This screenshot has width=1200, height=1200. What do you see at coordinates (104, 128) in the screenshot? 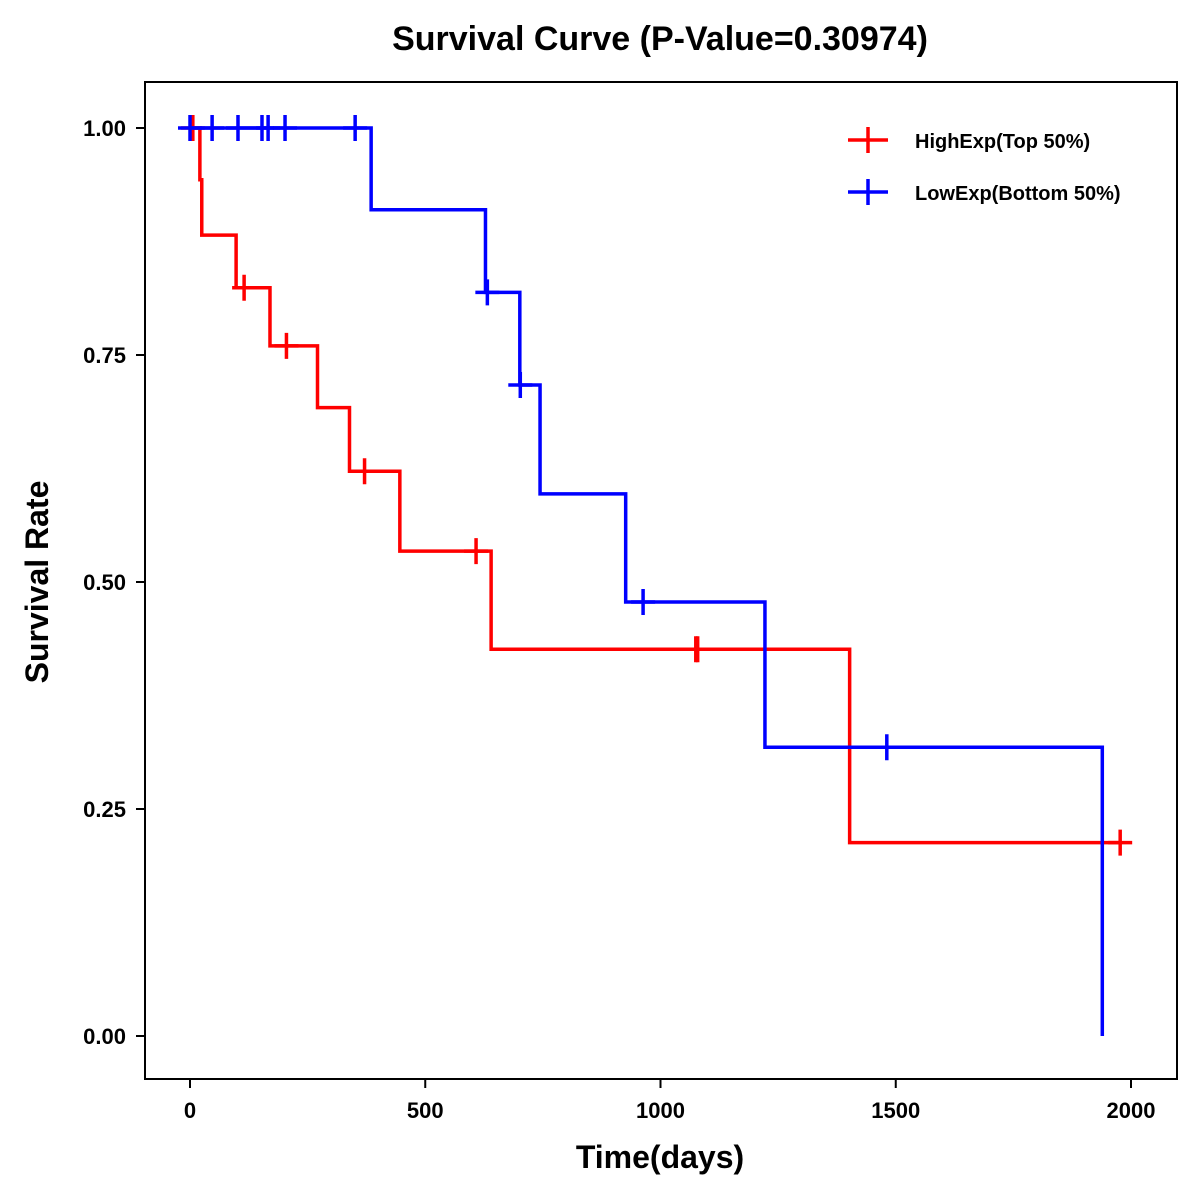
I see `y-tick-label: 1.00` at bounding box center [104, 128].